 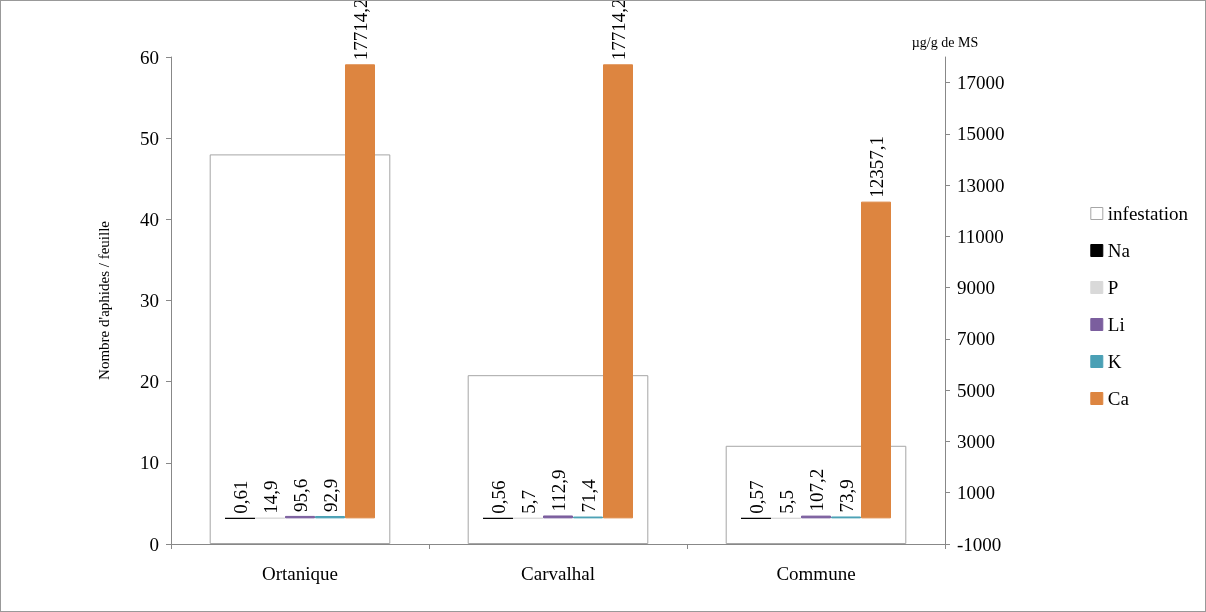 I want to click on y2-tick-label: 9000, so click(x=976, y=288).